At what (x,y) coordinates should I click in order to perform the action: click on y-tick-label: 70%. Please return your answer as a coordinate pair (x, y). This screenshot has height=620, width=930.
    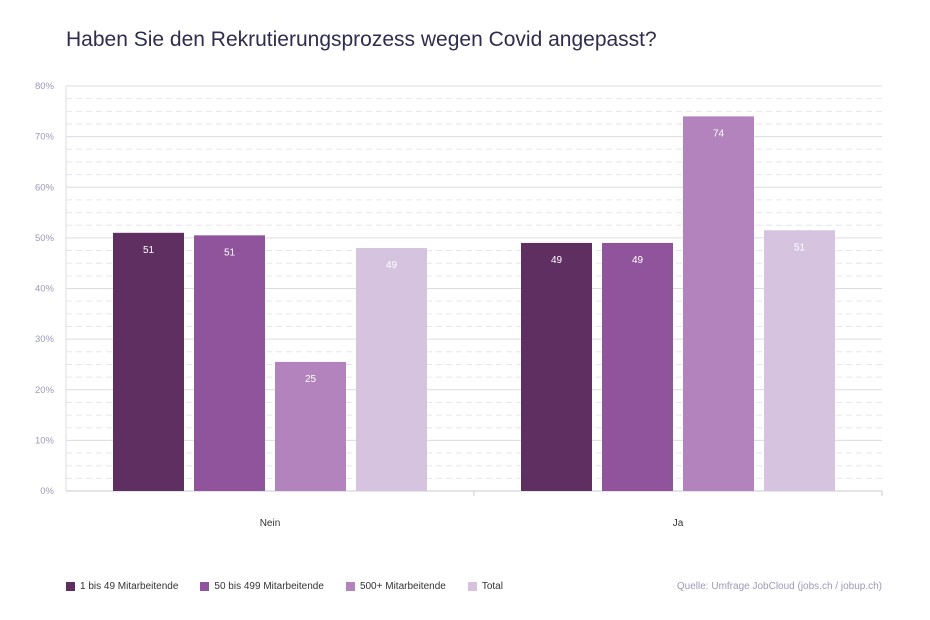
    Looking at the image, I should click on (45, 137).